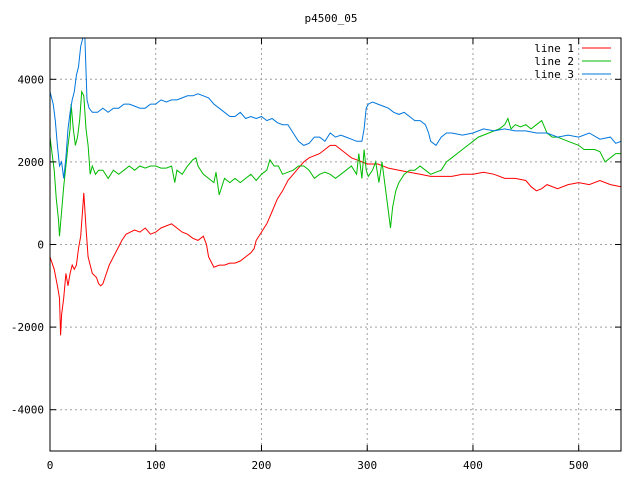  Describe the element at coordinates (31, 79) in the screenshot. I see `y-tick-label: 4000` at that location.